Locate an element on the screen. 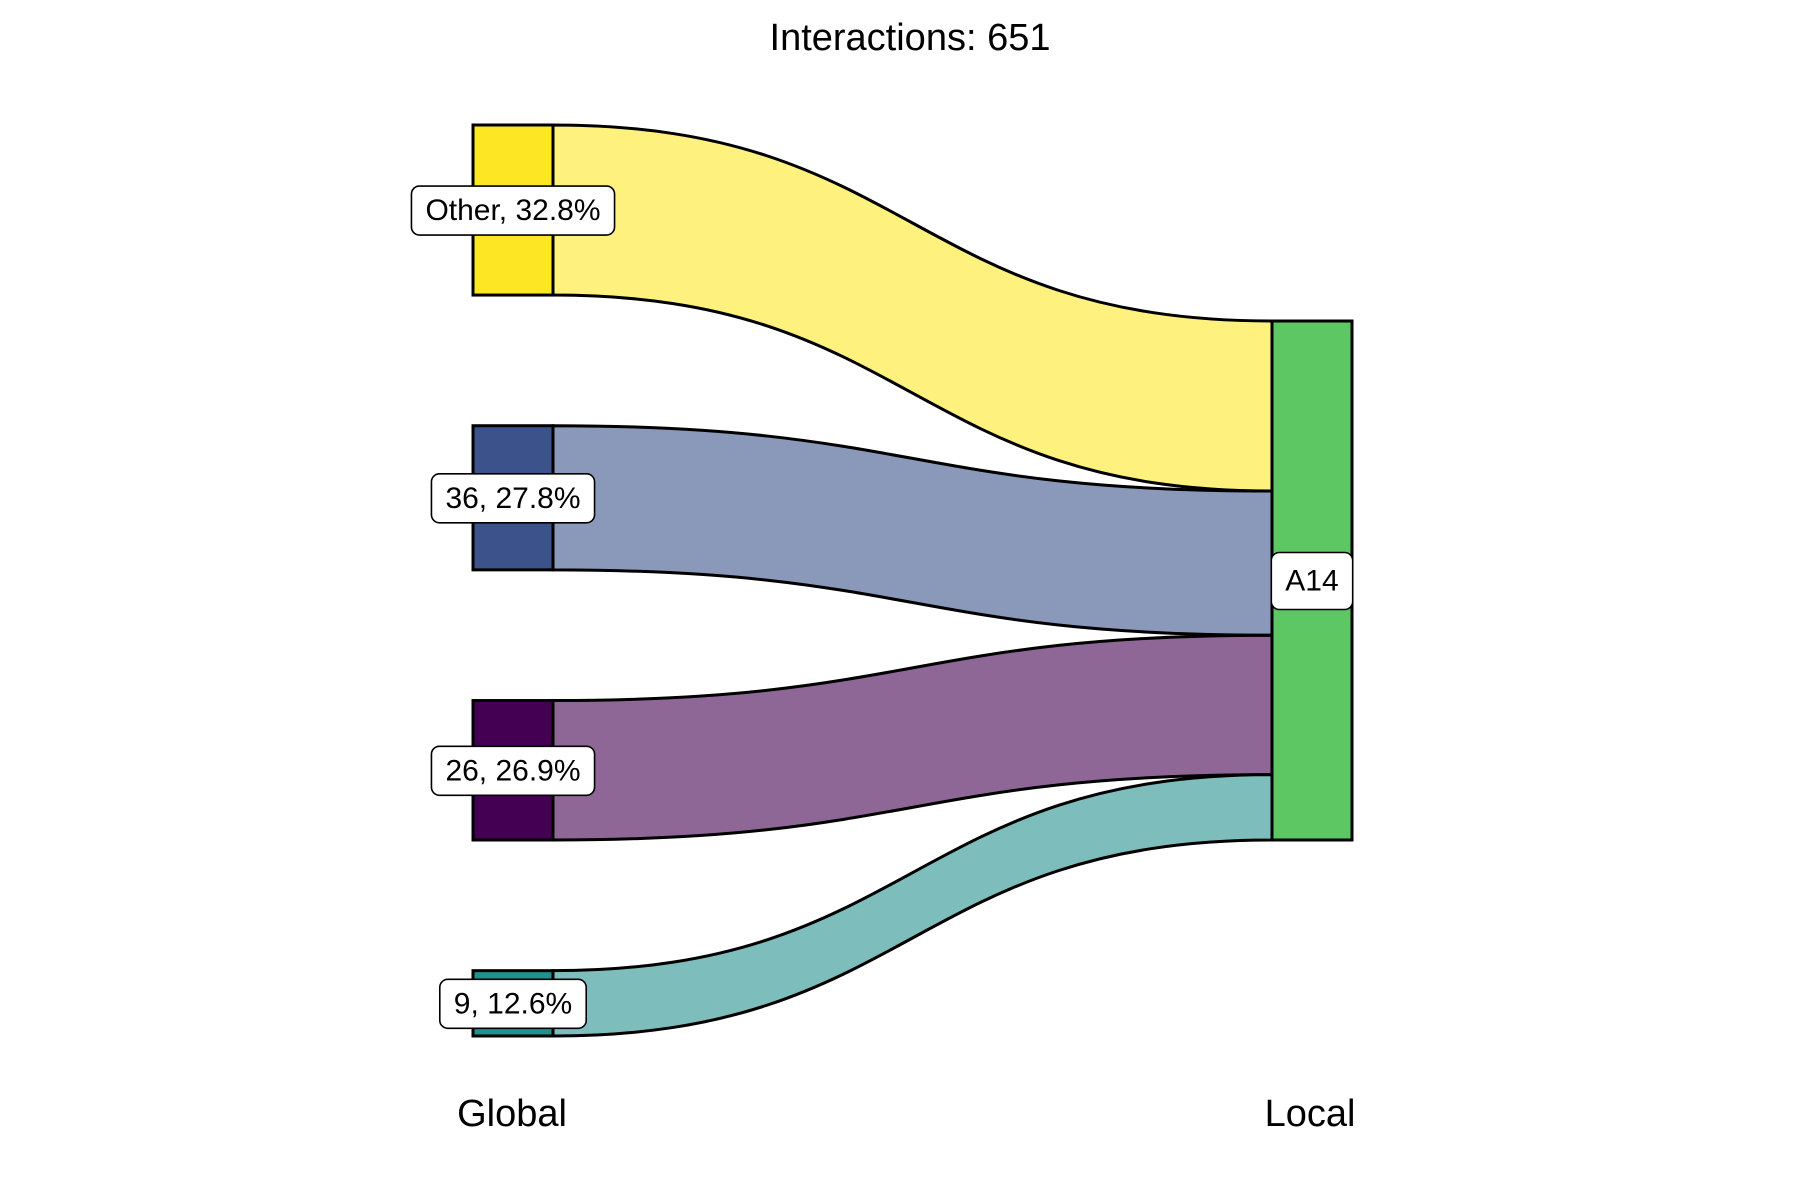 The image size is (1800, 1200). target-label: A14 is located at coordinates (1312, 581).